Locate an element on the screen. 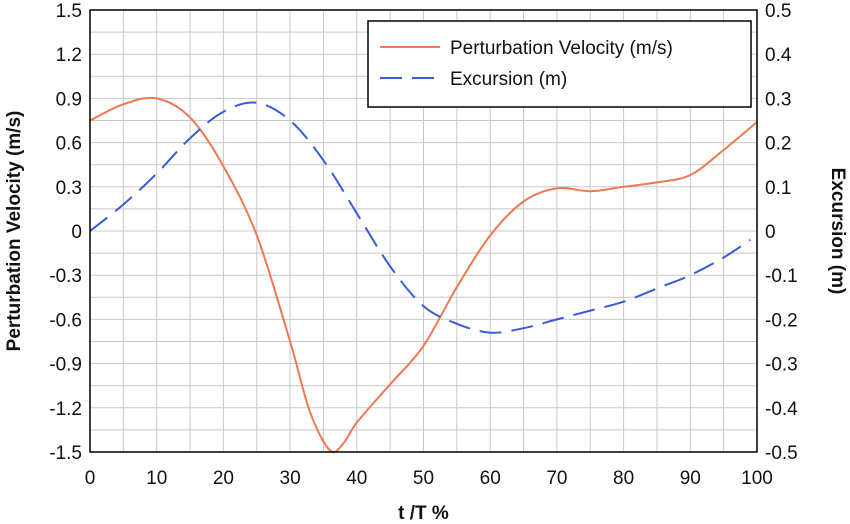 The image size is (850, 524). y-tick-label-left: -1.2 is located at coordinates (65, 409).